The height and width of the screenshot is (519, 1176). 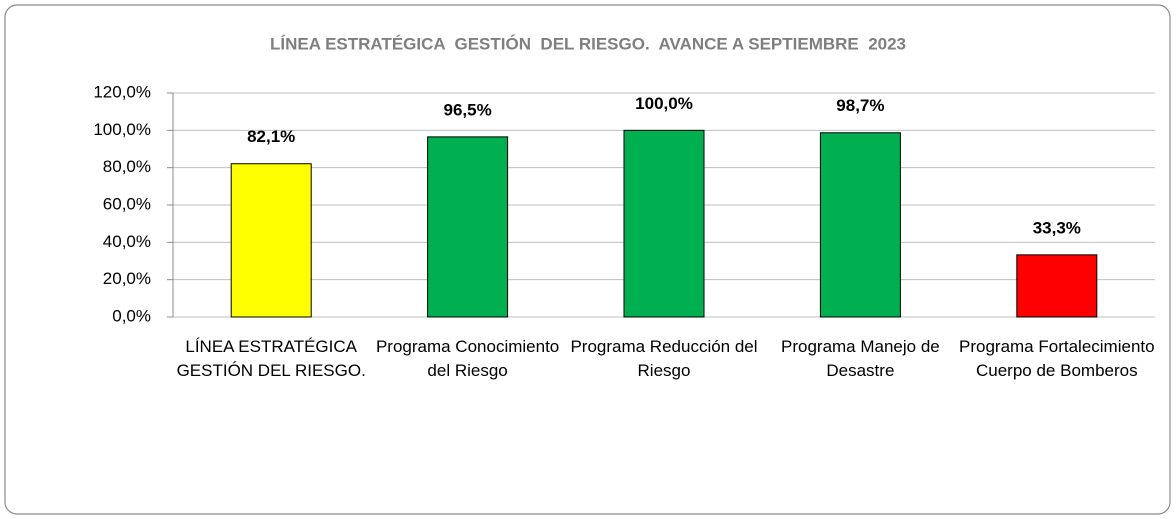 I want to click on y-tick-label: 20,0%, so click(x=127, y=278).